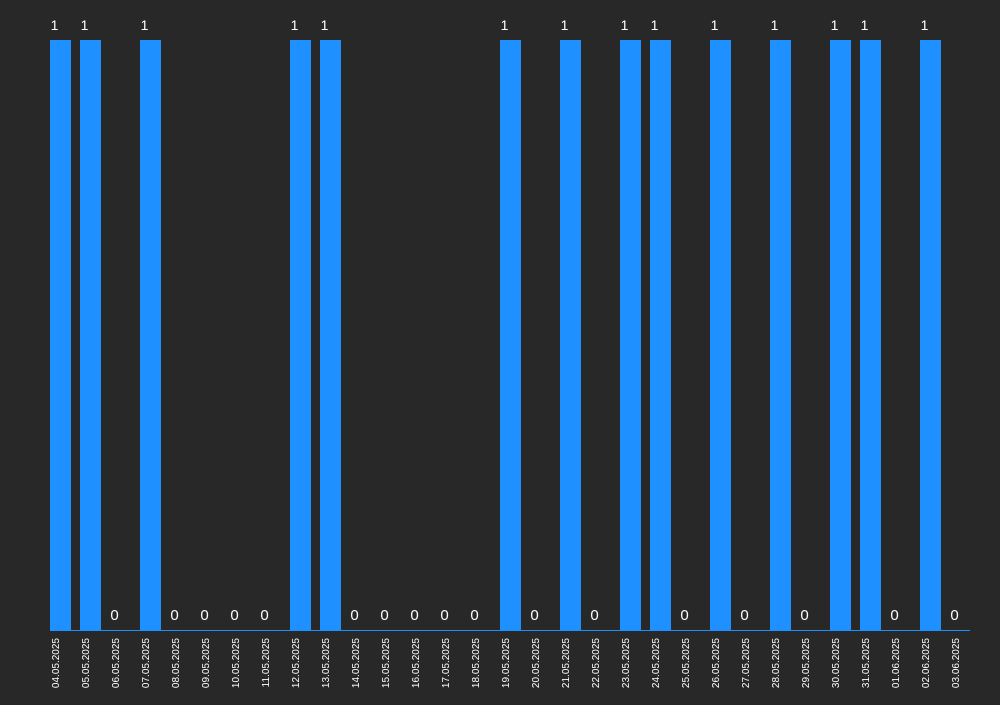 The height and width of the screenshot is (705, 1000). What do you see at coordinates (296, 663) in the screenshot?
I see `x-tick-label-12.05.2025: 12.05.2025` at bounding box center [296, 663].